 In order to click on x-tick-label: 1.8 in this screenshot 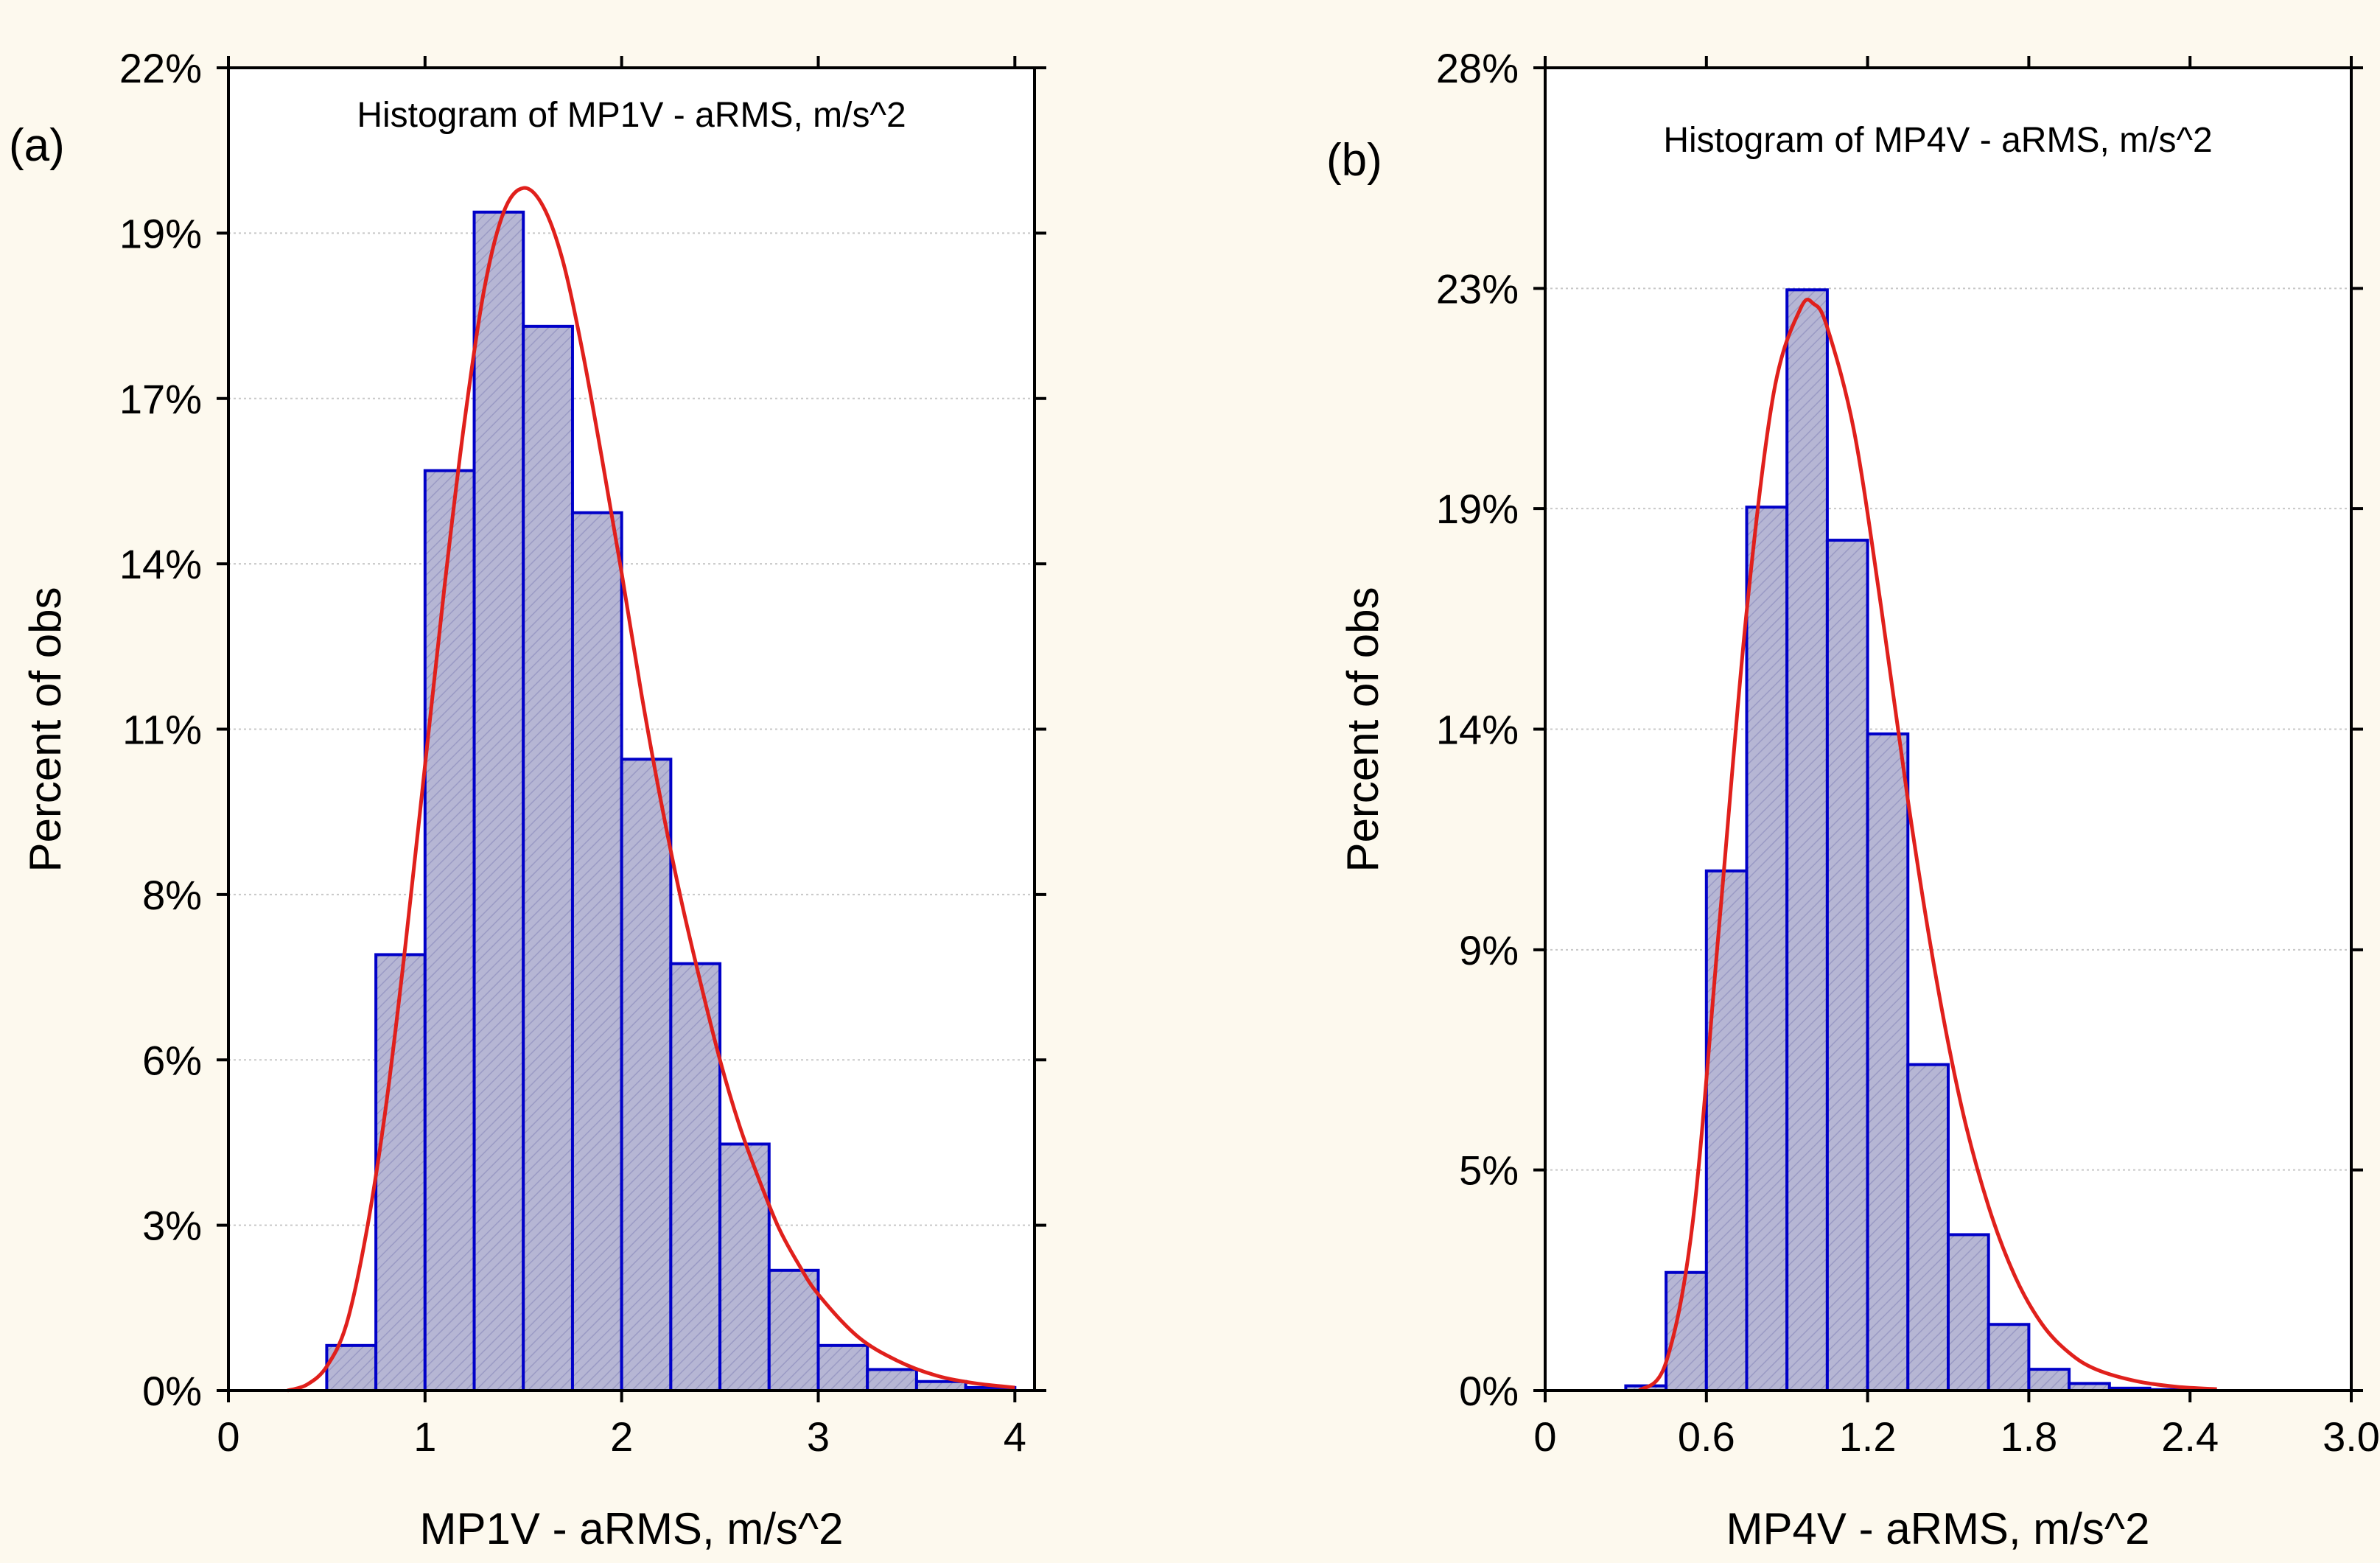, I will do `click(2028, 1436)`.